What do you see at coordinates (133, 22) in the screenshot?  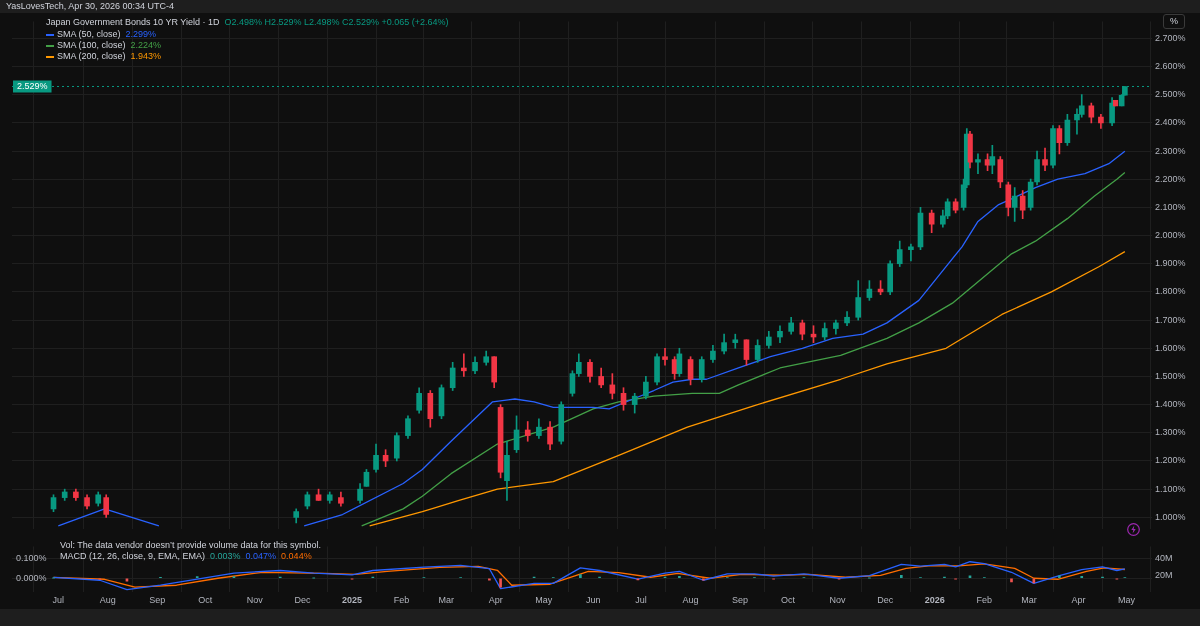 I see `chart-title: Japan Government Bonds 10 YR Yield · 1D` at bounding box center [133, 22].